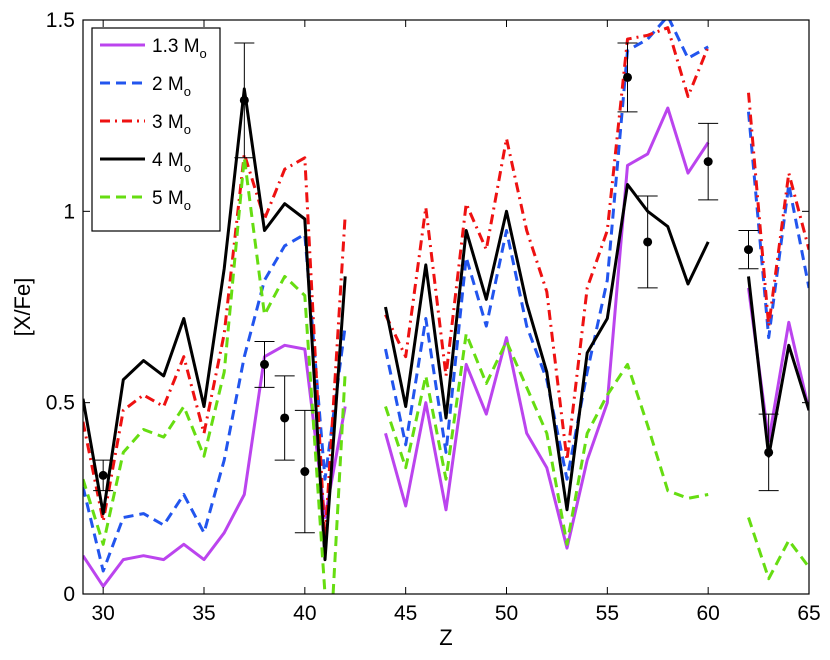 The width and height of the screenshot is (830, 660). I want to click on y-tick-label: 1, so click(69, 211).